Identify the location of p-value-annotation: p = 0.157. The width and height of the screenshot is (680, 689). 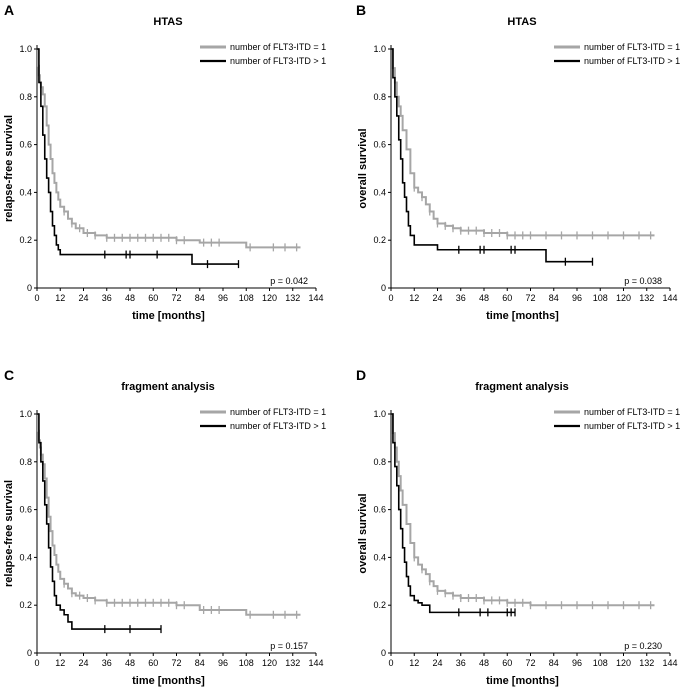
(289, 646).